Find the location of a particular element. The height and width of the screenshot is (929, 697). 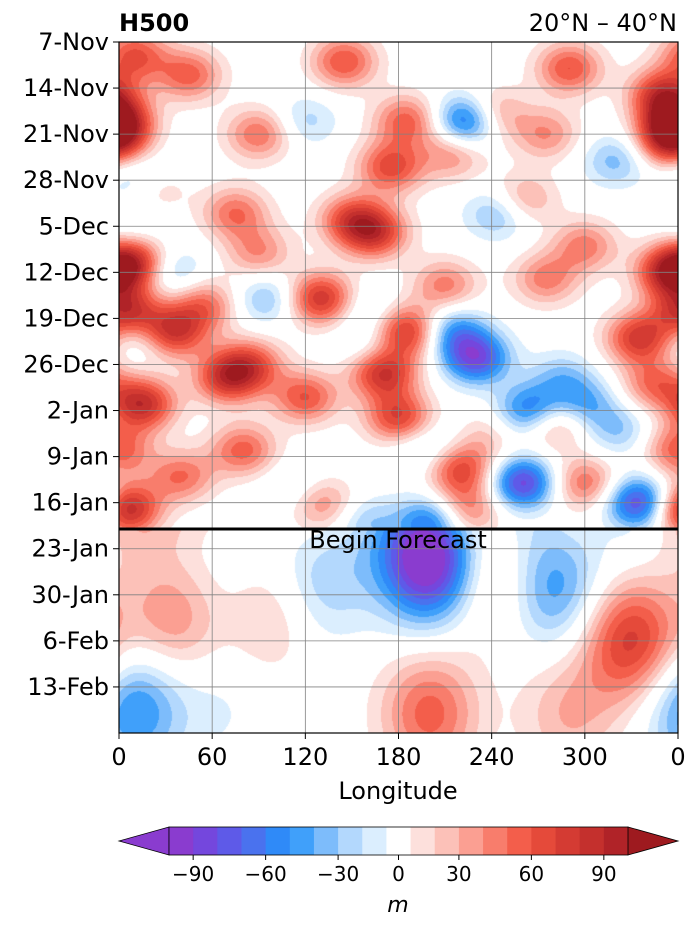

y-tick-label: 7-Nov is located at coordinates (73, 42).